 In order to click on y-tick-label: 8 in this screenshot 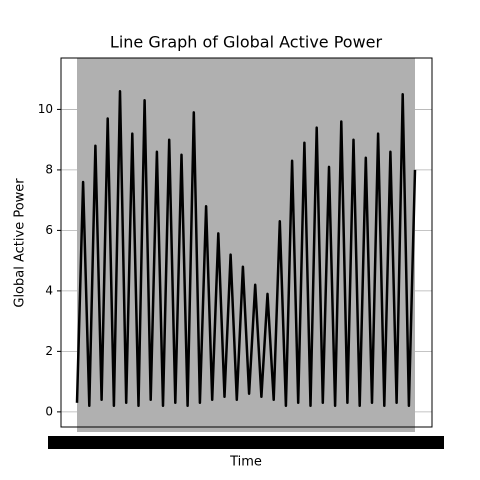, I will do `click(49, 169)`.